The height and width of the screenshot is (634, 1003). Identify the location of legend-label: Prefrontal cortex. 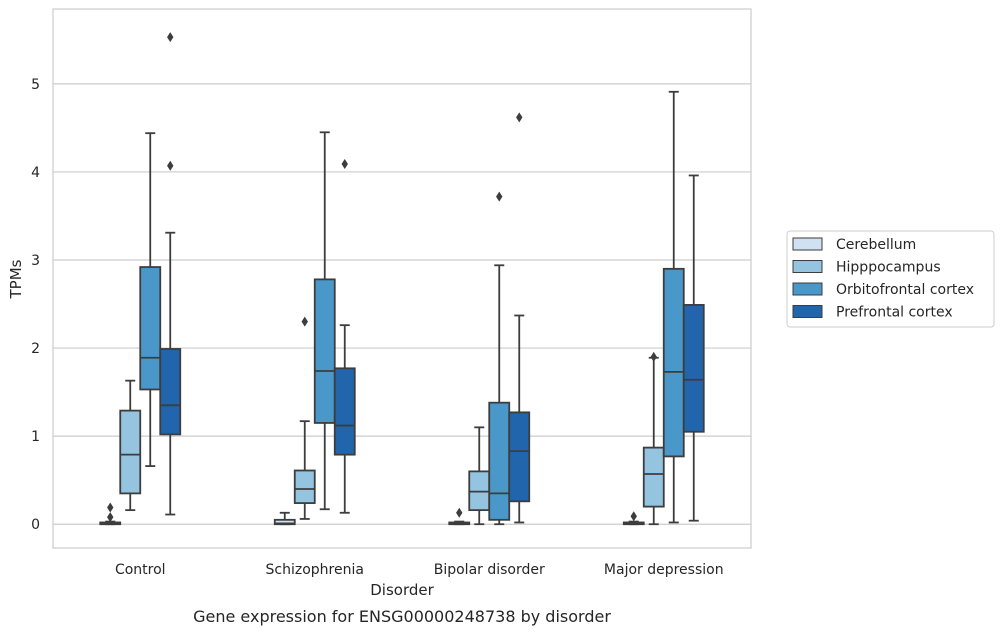
(894, 313).